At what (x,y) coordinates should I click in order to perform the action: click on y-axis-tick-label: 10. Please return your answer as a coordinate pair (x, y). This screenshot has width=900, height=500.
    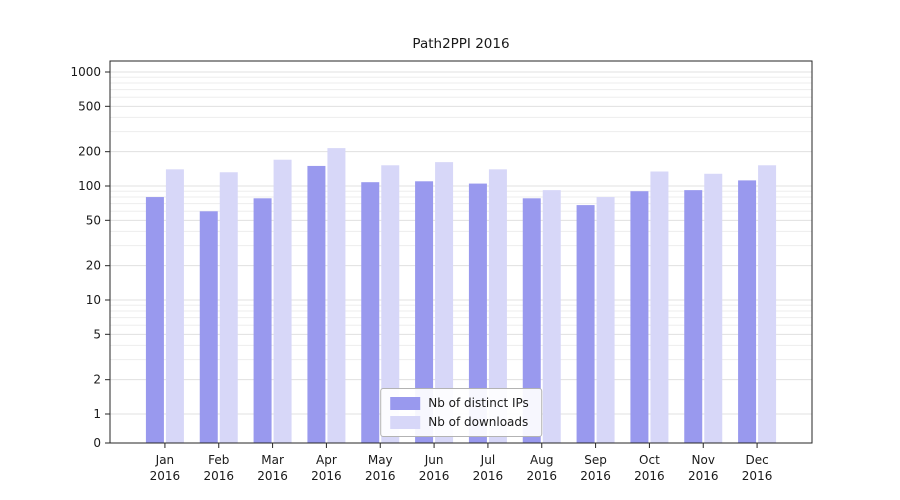
    Looking at the image, I should click on (93, 300).